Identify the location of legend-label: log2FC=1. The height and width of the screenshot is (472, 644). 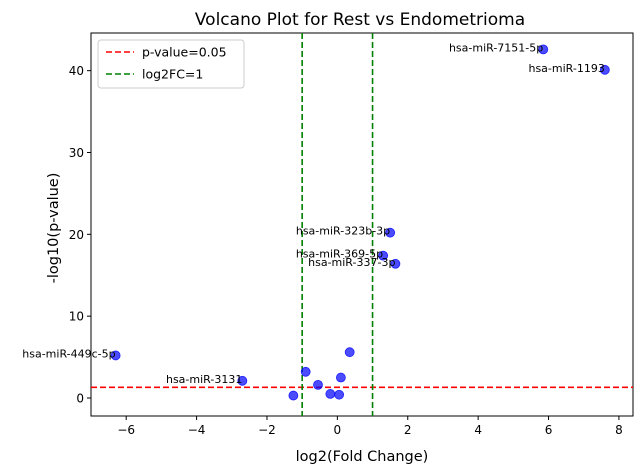
(172, 74).